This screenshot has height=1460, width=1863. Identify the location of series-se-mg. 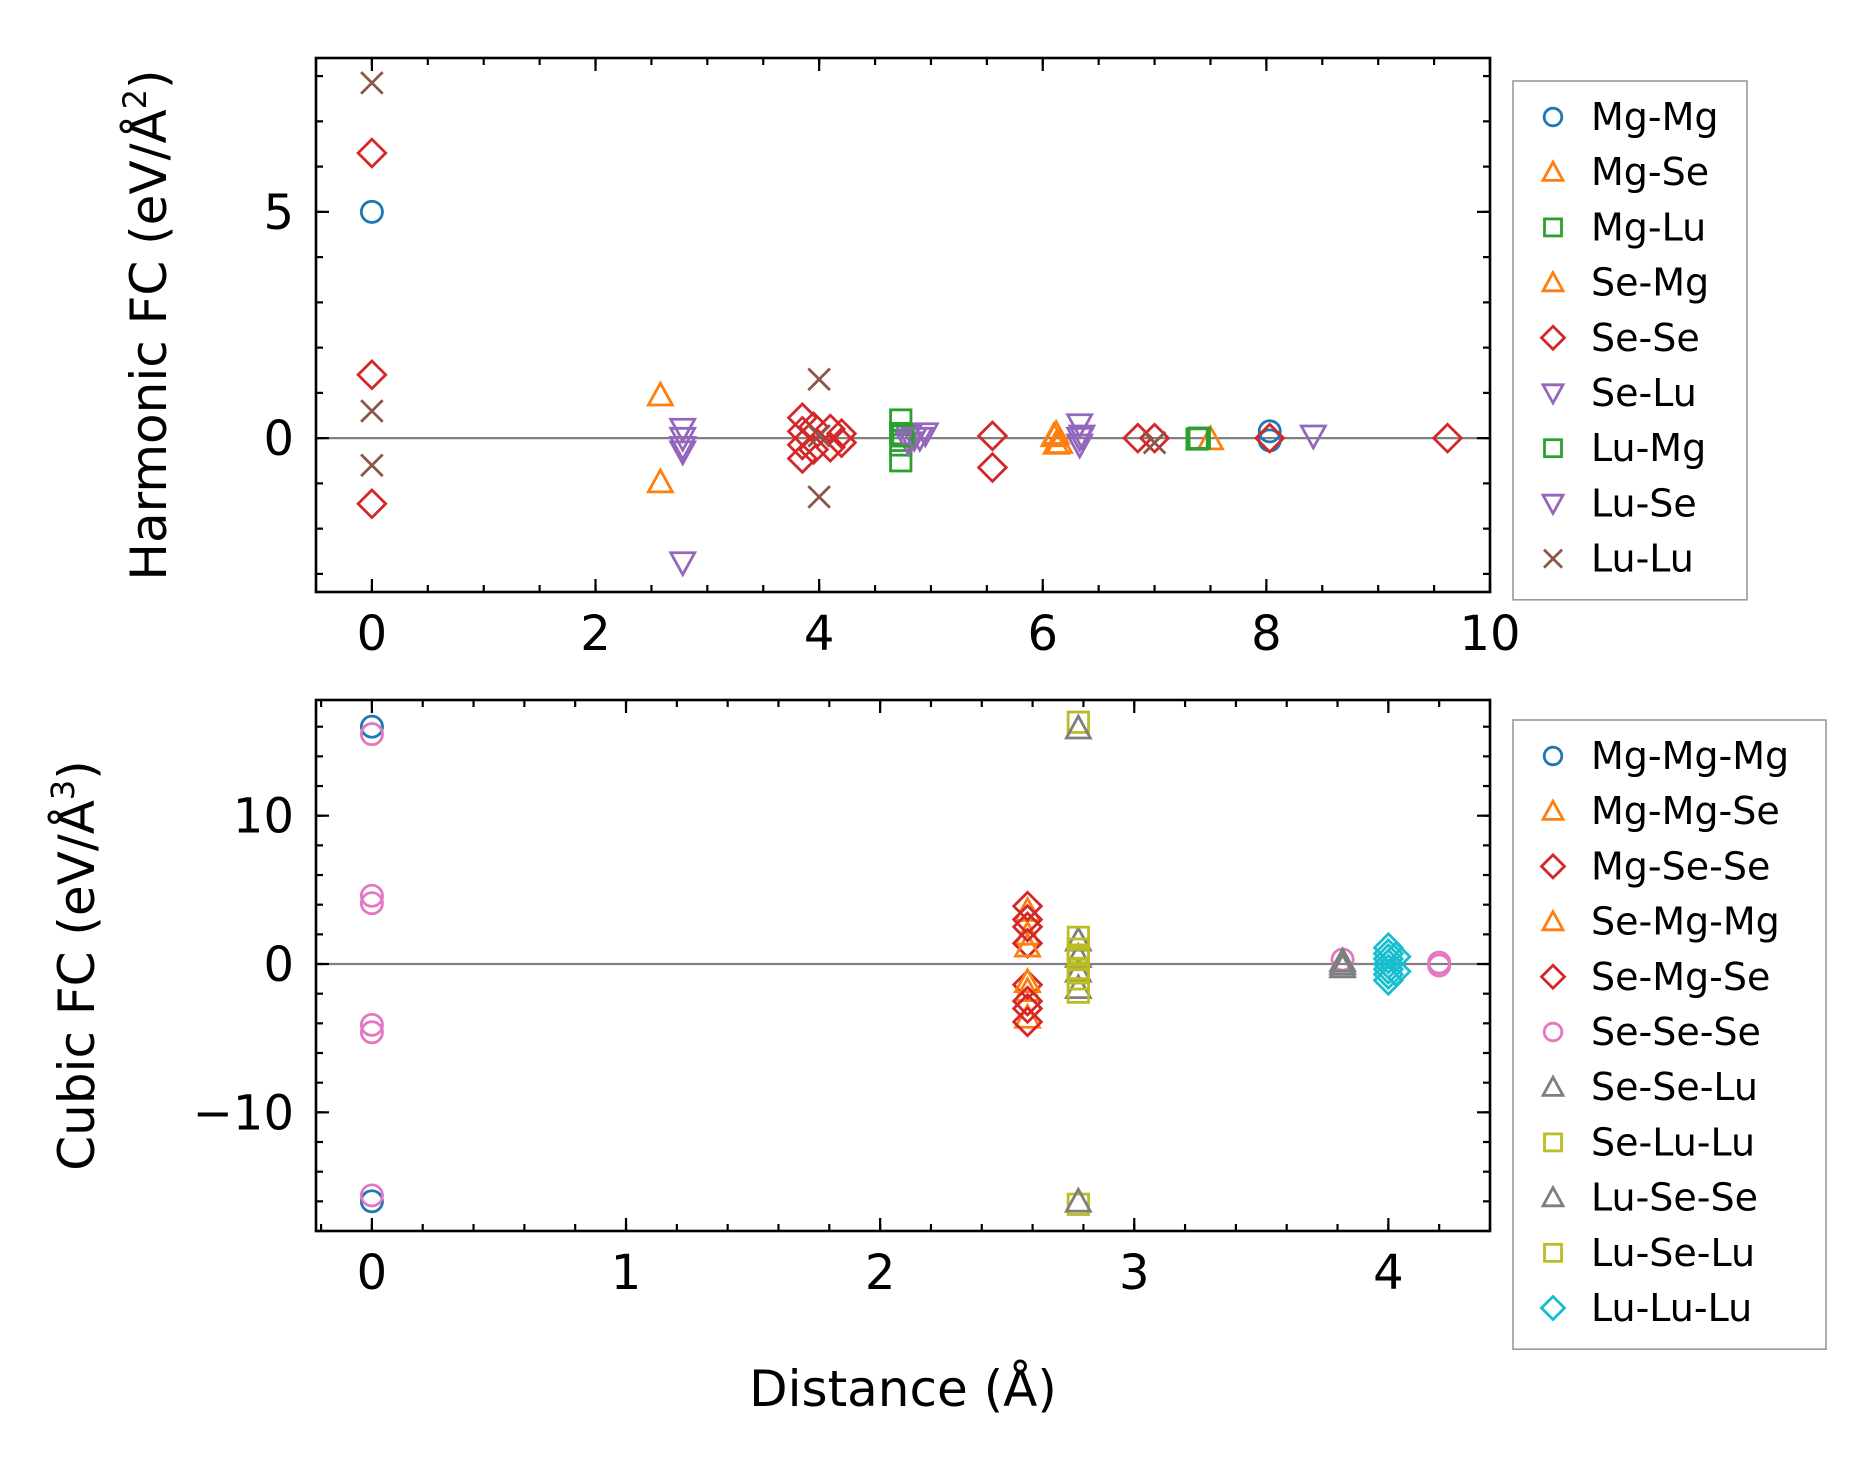
(1056, 437).